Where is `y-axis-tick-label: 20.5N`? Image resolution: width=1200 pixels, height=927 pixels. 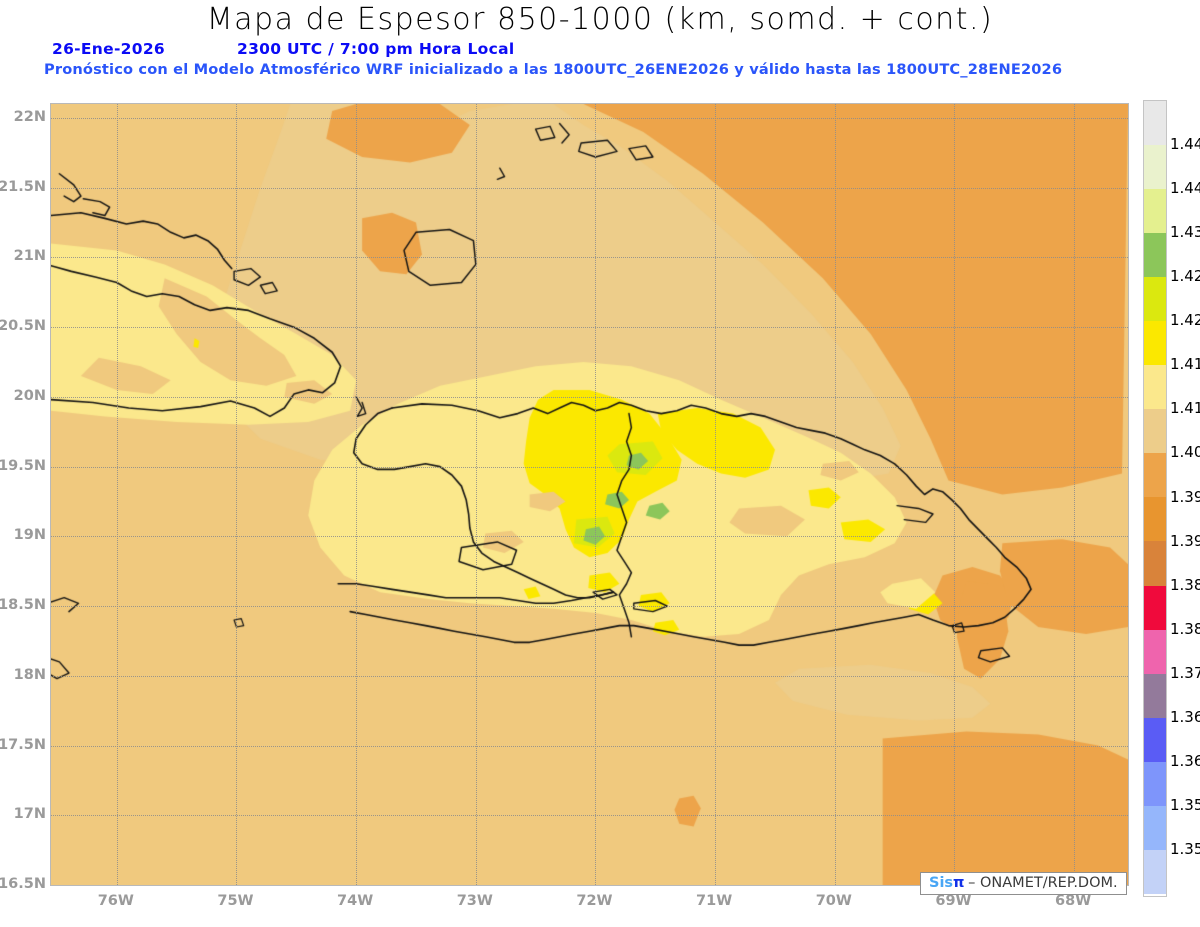
y-axis-tick-label: 20.5N is located at coordinates (23, 326).